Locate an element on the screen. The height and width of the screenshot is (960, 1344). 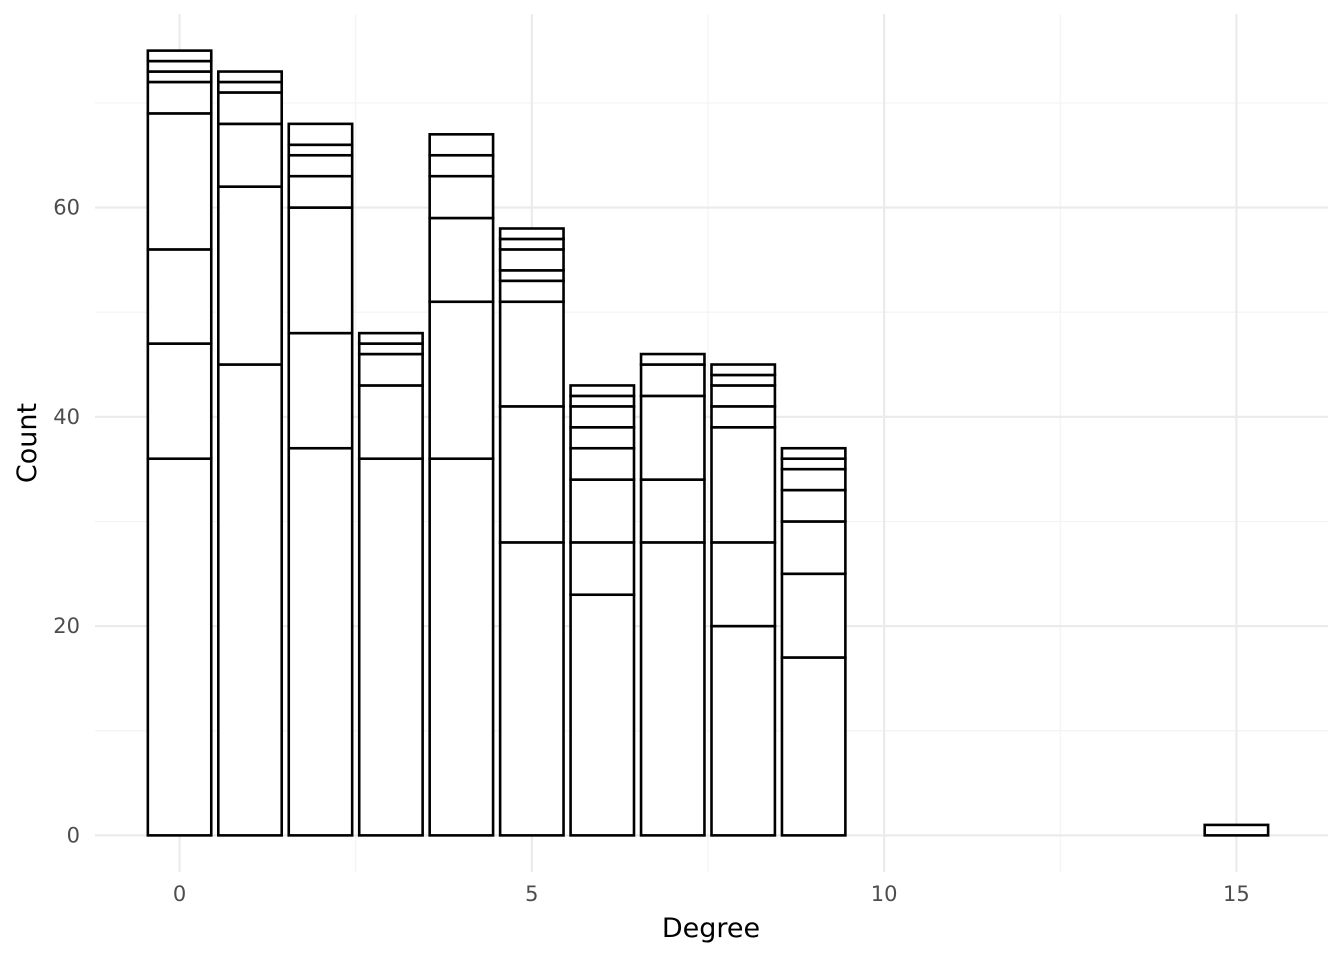
y-axis-tick-labels: 0 20 40 60 is located at coordinates (66, 522).